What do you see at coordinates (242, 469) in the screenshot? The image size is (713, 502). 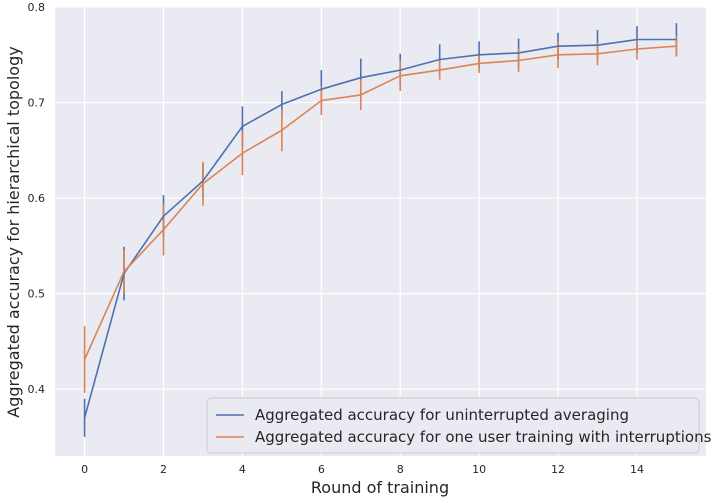 I see `x-tick-label: 4` at bounding box center [242, 469].